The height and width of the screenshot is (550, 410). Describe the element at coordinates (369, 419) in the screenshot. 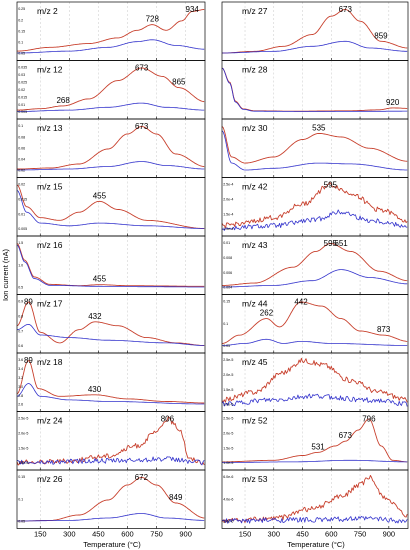

I see `peak-label: 796` at that location.